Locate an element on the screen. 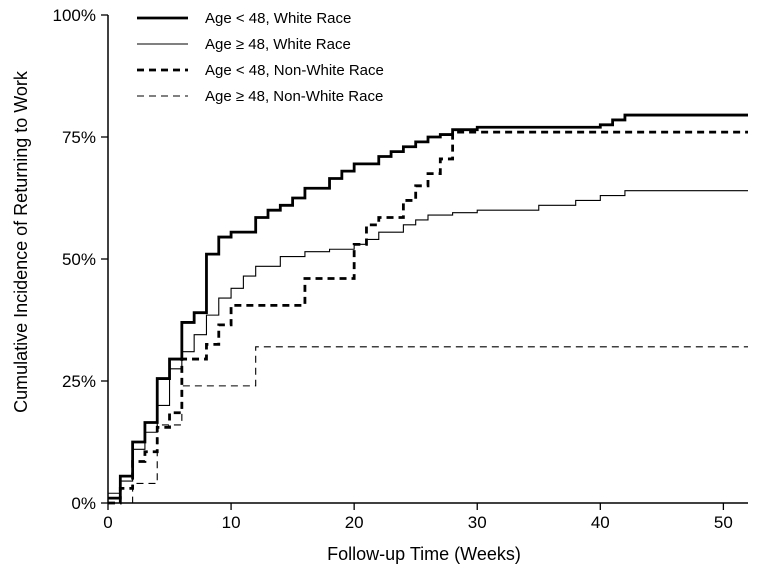 The image size is (762, 569). y-tick-label: 0% is located at coordinates (83, 503).